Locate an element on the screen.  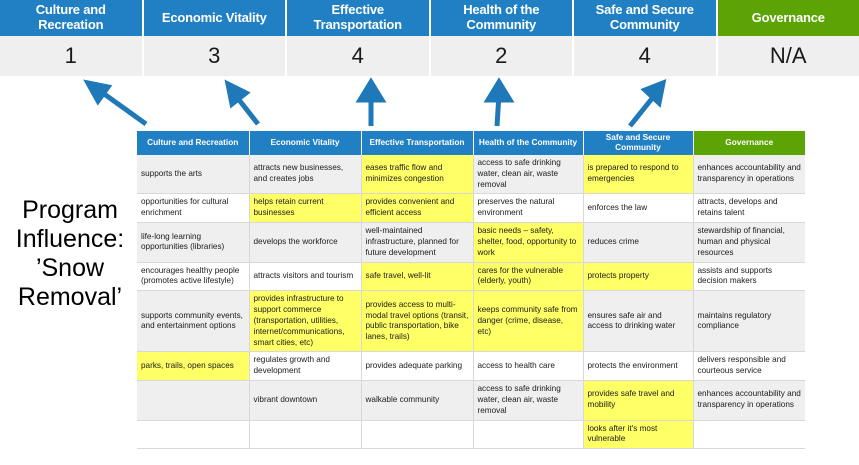
matrix-cell: supports the arts is located at coordinates (193, 175).